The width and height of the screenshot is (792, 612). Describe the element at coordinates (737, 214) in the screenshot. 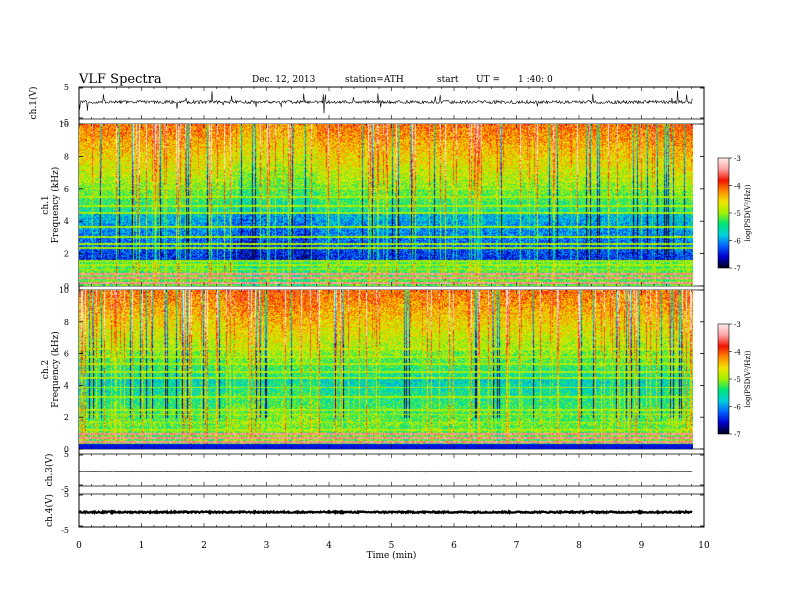

I see `ch1-spectrogram-panel-colorbar-tick-label: -5` at that location.